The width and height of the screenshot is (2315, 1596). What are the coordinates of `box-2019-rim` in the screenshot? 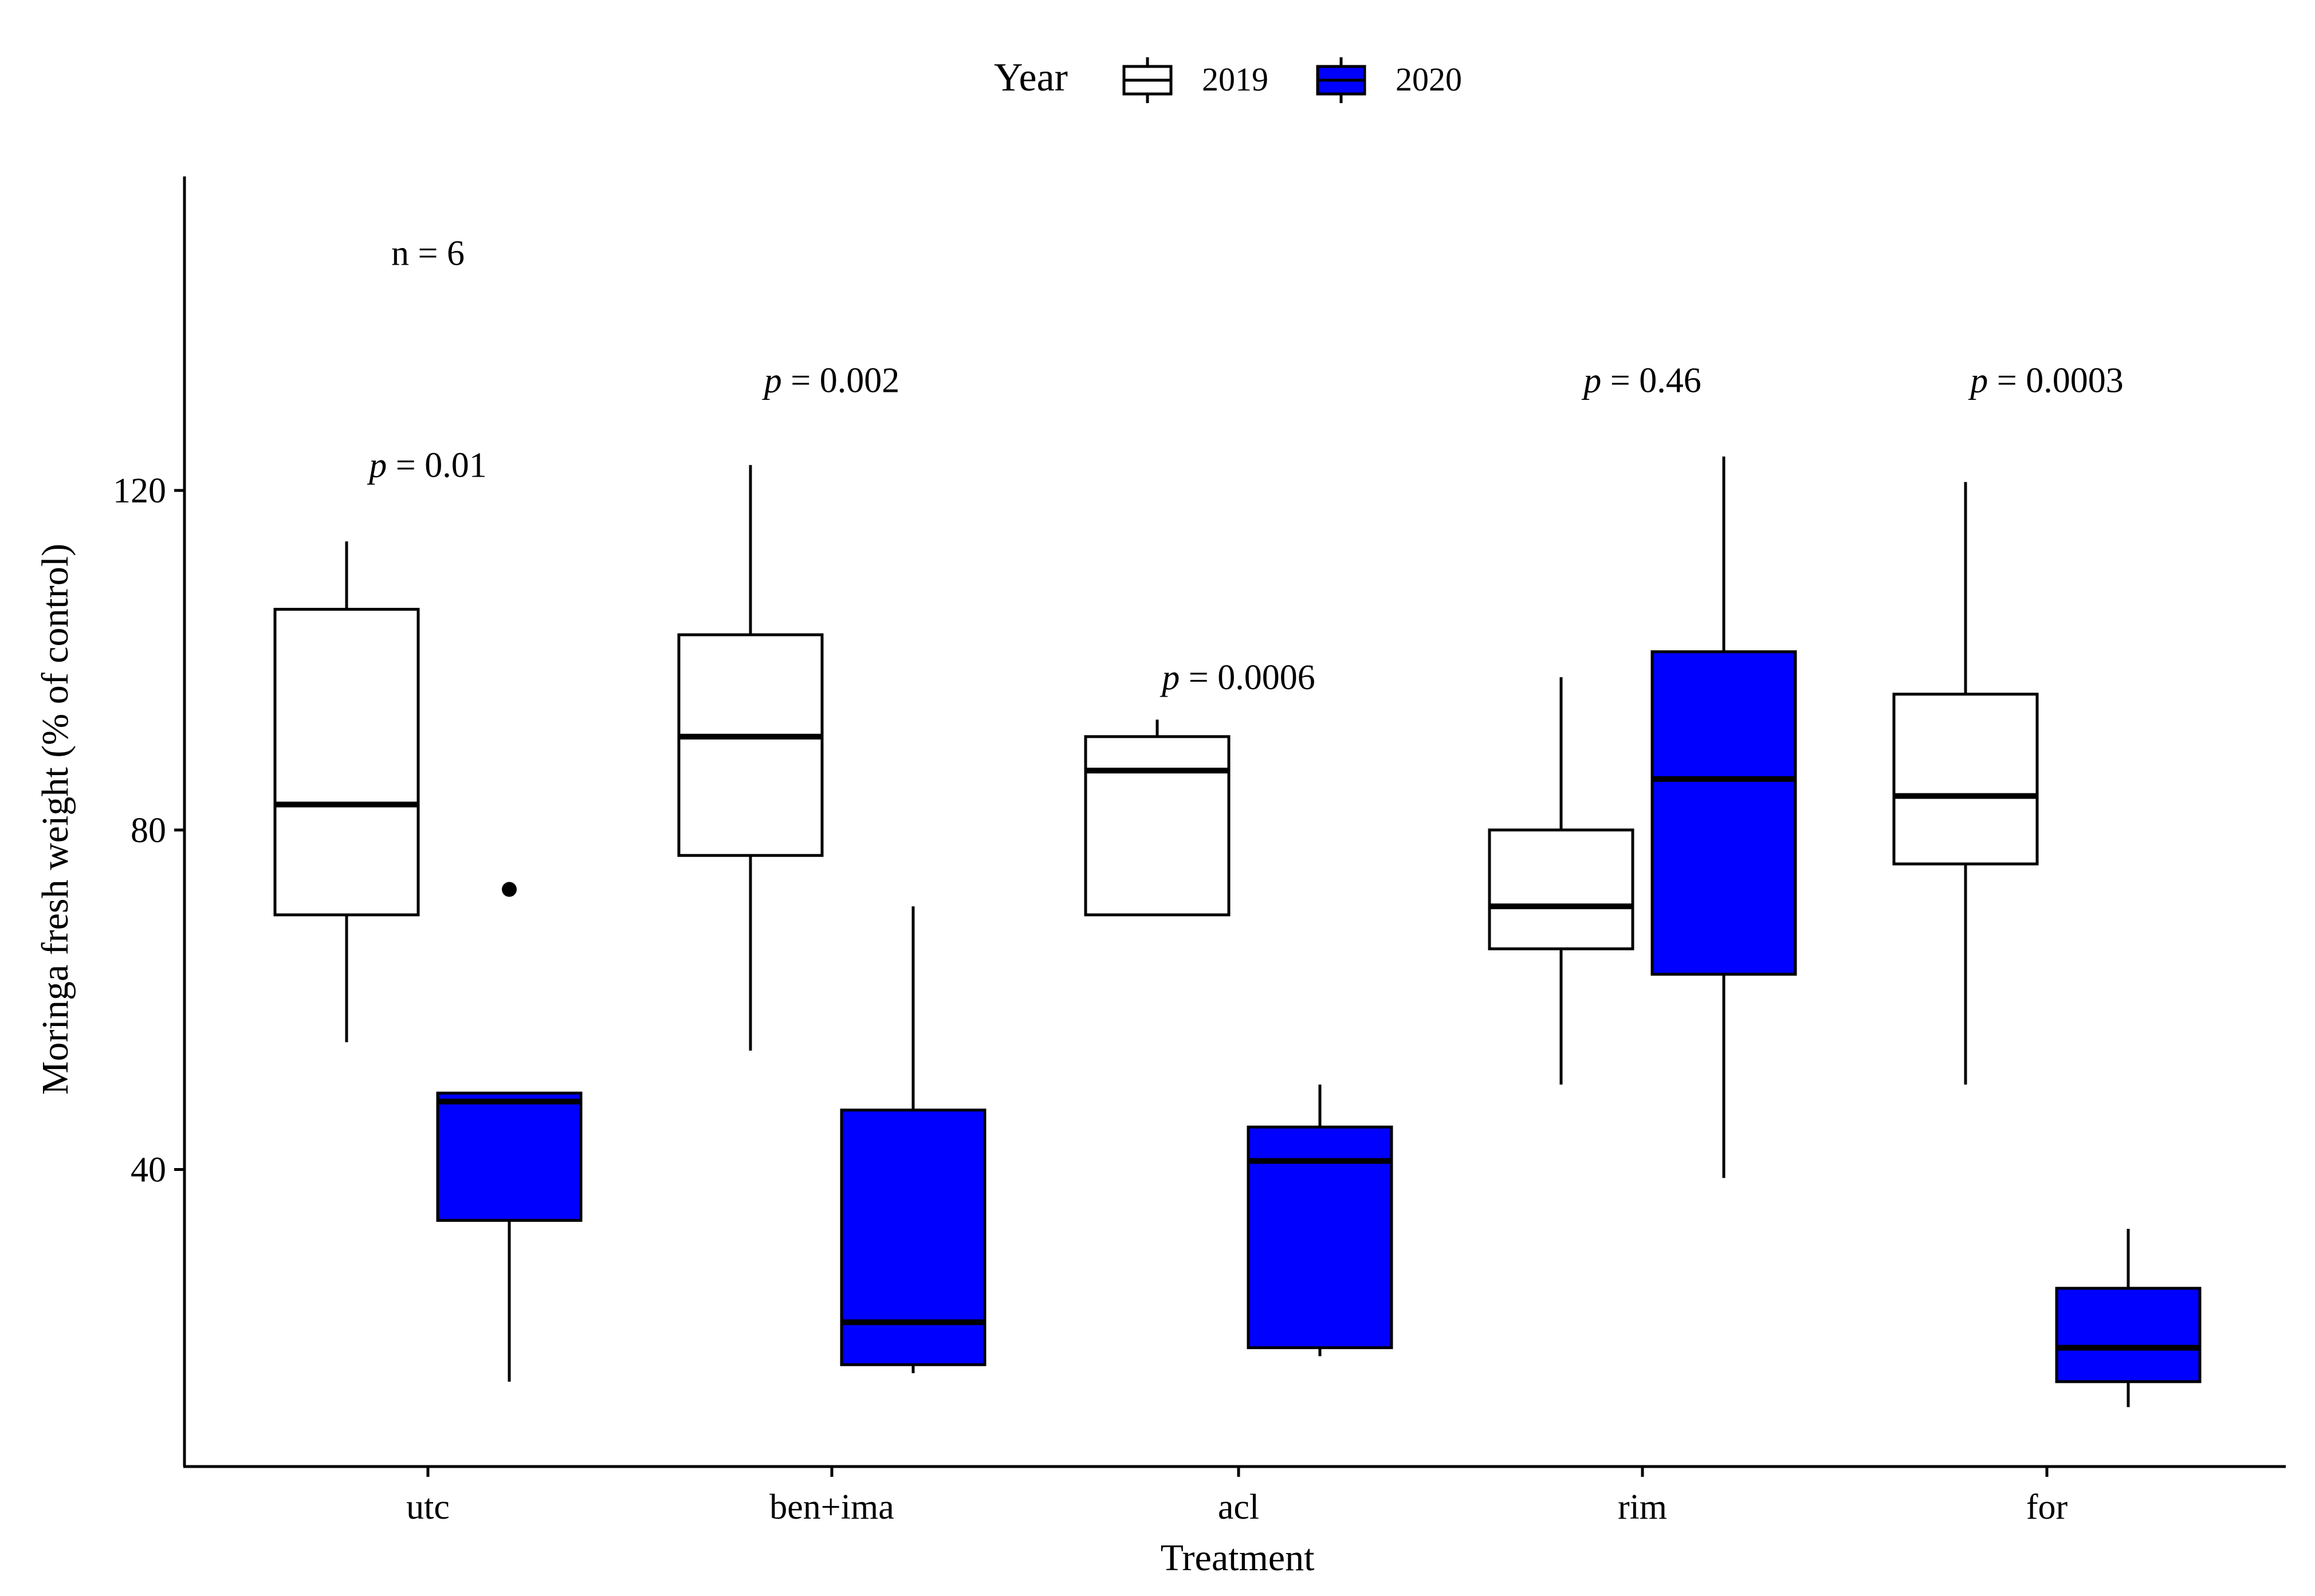 It's located at (1561, 881).